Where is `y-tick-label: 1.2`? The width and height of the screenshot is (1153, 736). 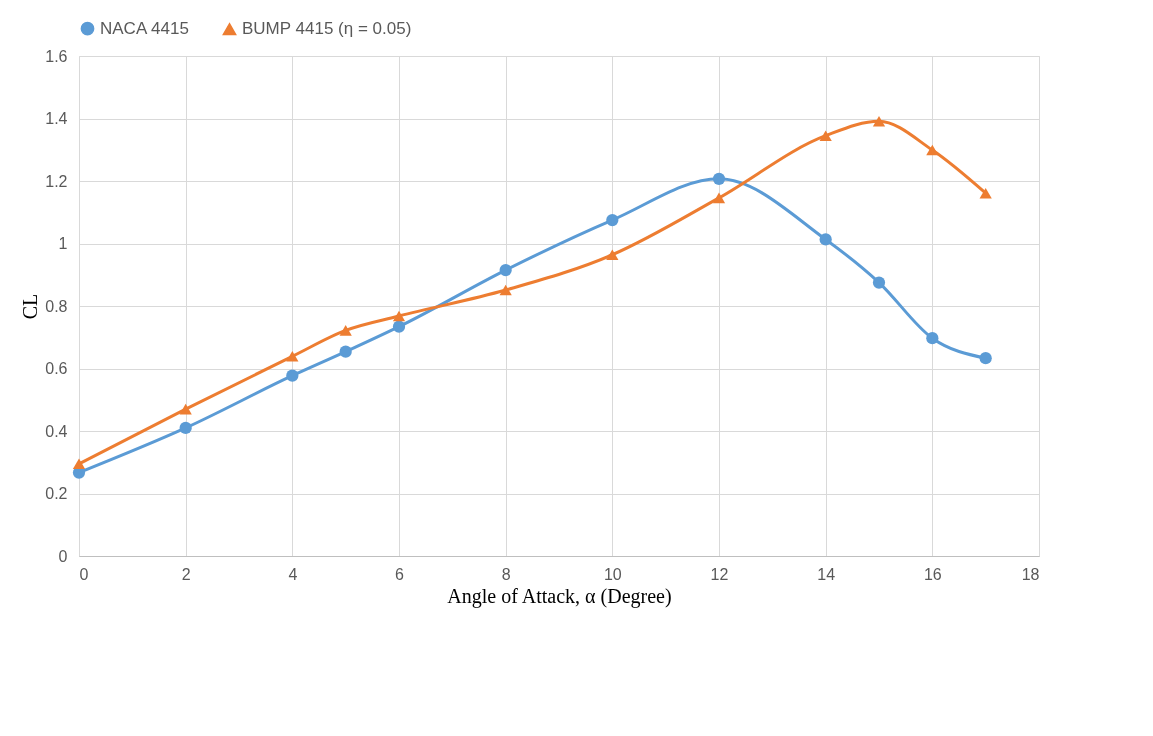 y-tick-label: 1.2 is located at coordinates (56, 181).